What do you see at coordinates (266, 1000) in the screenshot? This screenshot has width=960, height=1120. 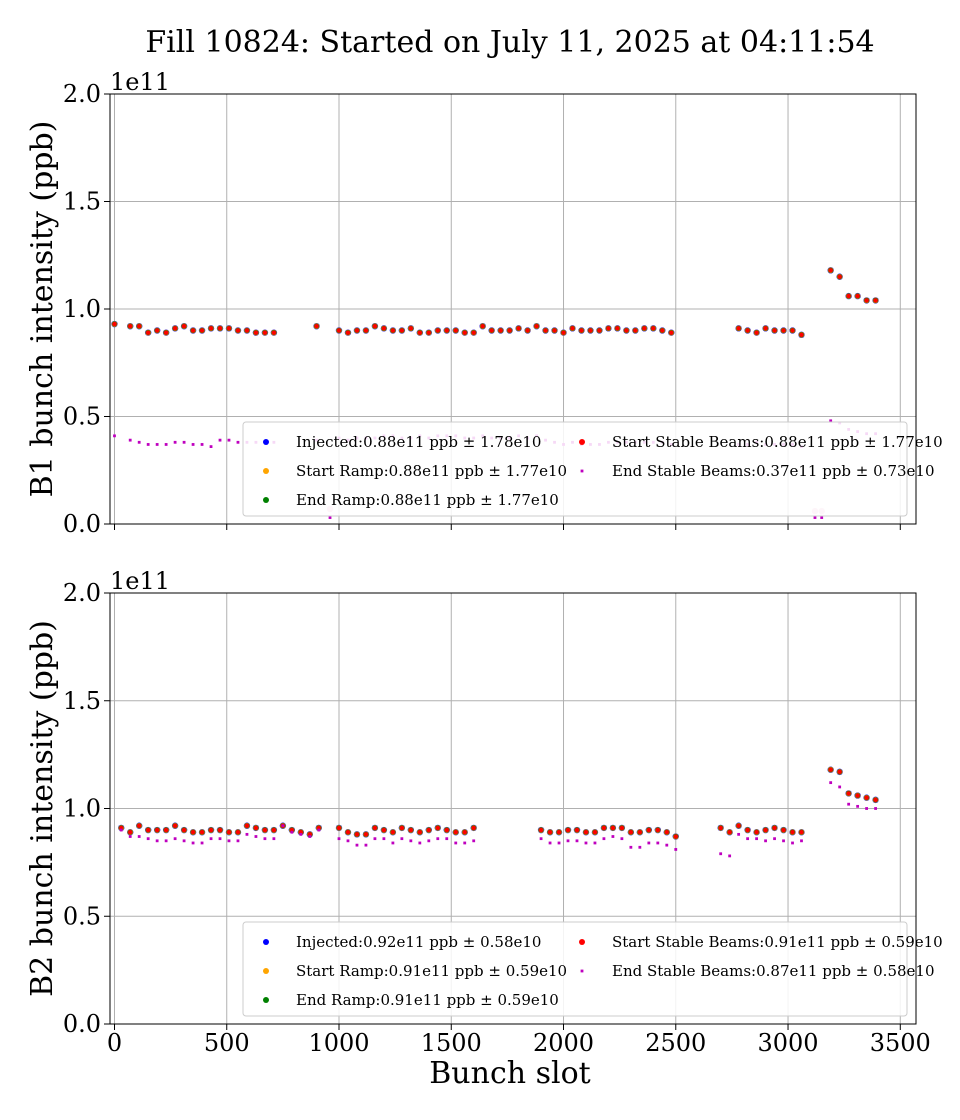 I see `legend-marker-end-ramp` at bounding box center [266, 1000].